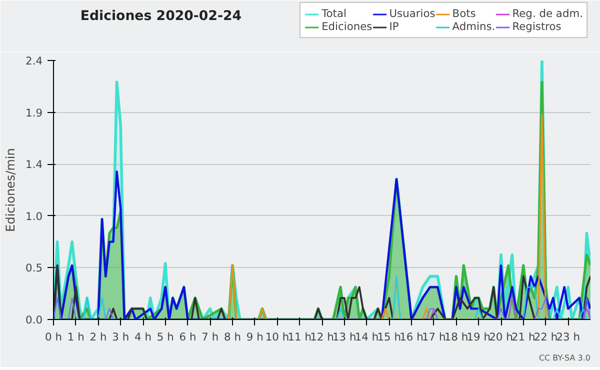 This screenshot has height=370, width=600. What do you see at coordinates (347, 26) in the screenshot?
I see `legend-label: Ediciones` at bounding box center [347, 26].